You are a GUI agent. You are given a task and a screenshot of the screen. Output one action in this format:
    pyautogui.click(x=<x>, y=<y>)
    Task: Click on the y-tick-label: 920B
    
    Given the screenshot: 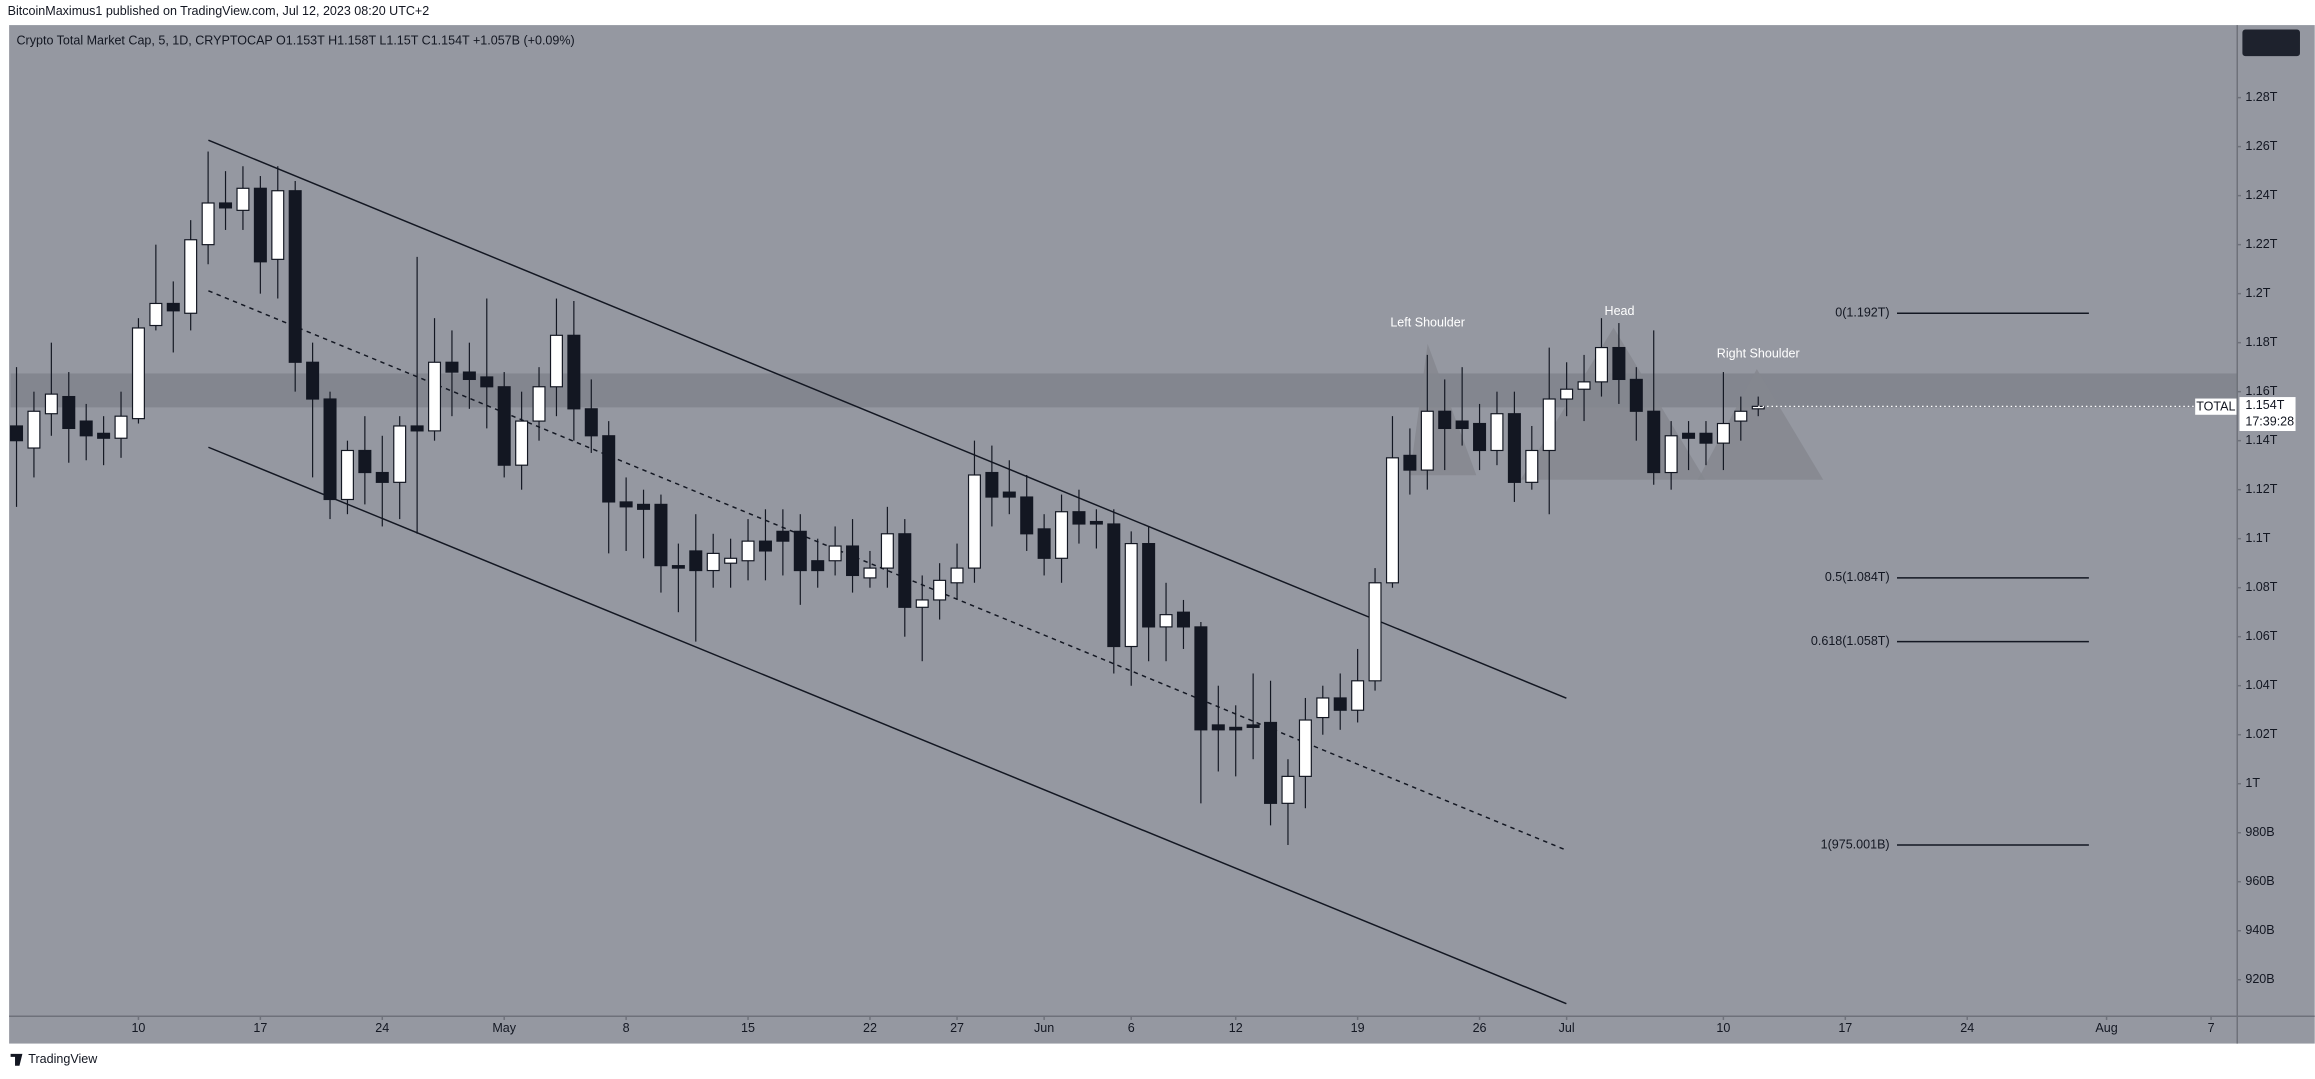 What is the action you would take?
    pyautogui.click(x=2259, y=979)
    